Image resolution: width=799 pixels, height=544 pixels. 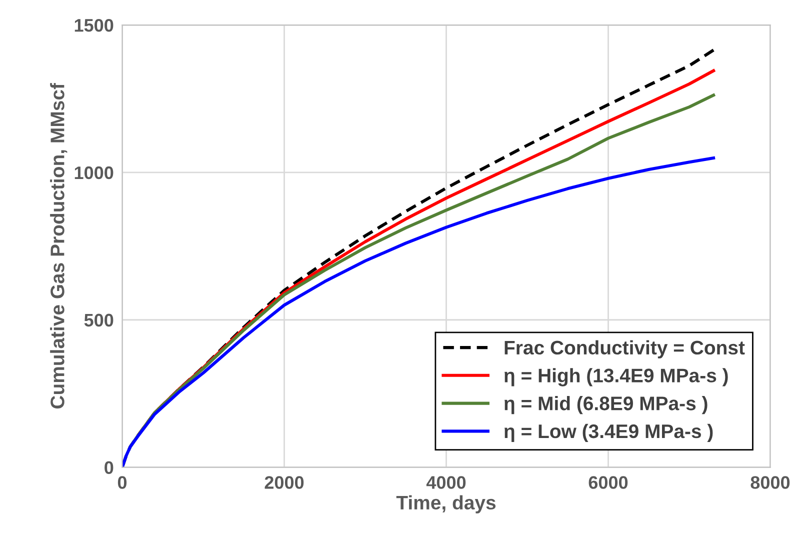 I want to click on legend-label: η = Low (3.4E9 MPa-s ), so click(x=608, y=433).